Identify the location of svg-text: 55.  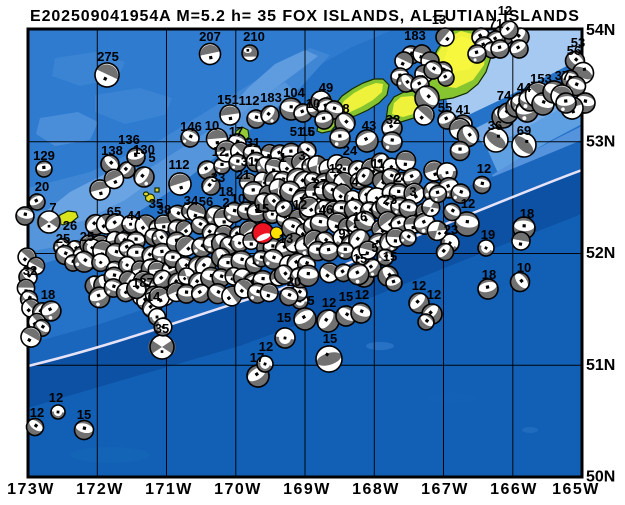
(445, 107).